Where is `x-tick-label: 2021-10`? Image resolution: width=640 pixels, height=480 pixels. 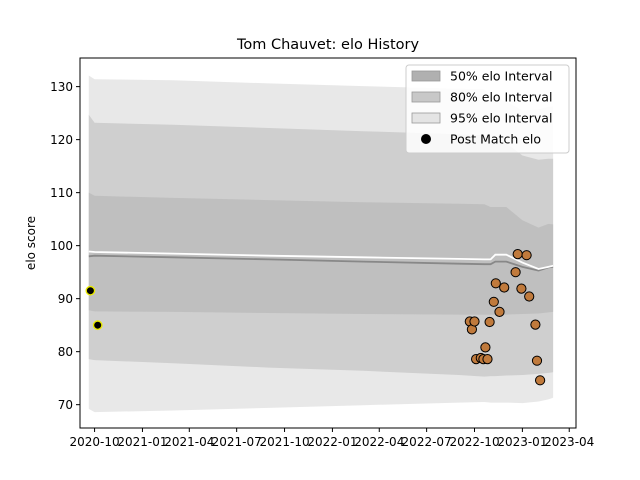
x-tick-label: 2021-10 is located at coordinates (284, 442).